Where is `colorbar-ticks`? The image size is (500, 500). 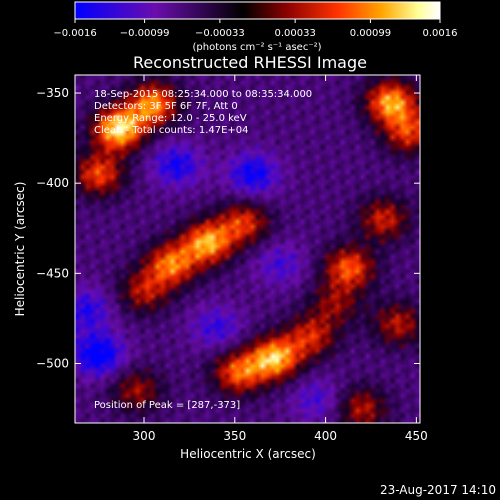 colorbar-ticks is located at coordinates (257, 21).